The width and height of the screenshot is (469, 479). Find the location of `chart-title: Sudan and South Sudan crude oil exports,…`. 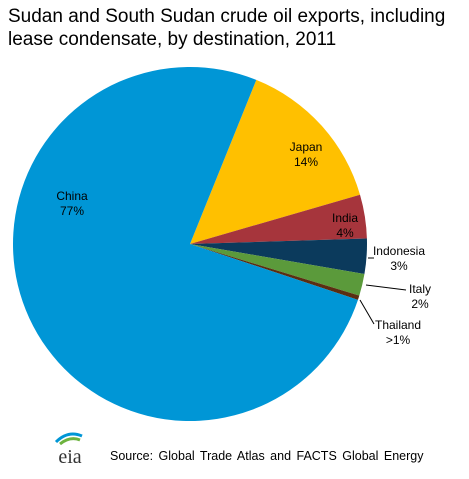

chart-title: Sudan and South Sudan crude oil exports,… is located at coordinates (235, 28).